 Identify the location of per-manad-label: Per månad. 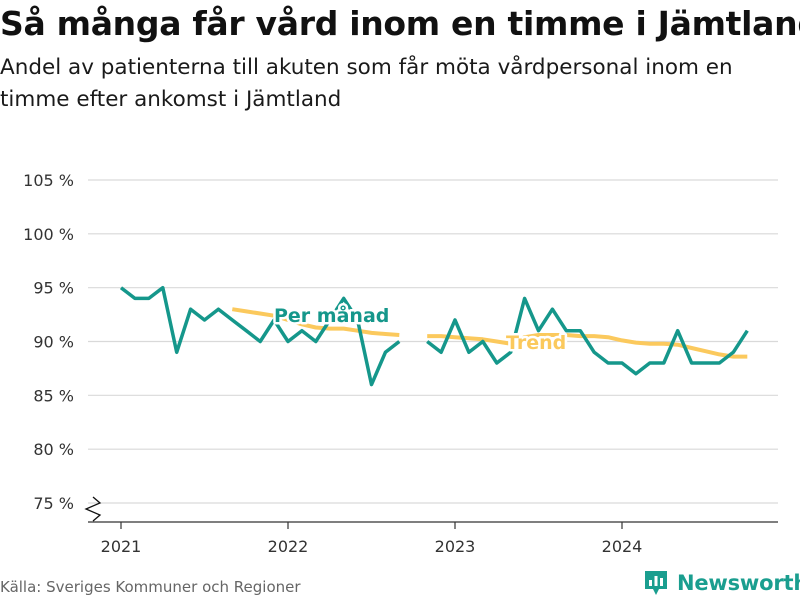
(331, 315).